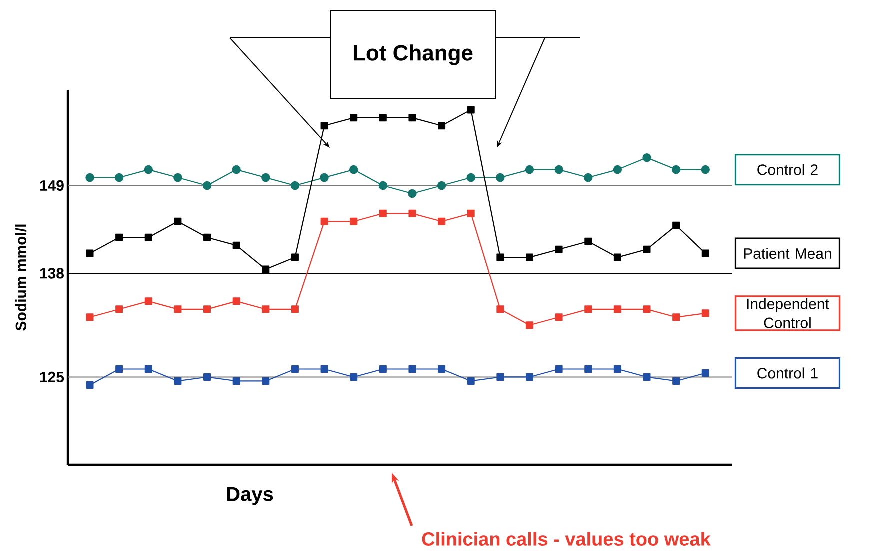 This screenshot has height=551, width=874. Describe the element at coordinates (788, 170) in the screenshot. I see `text: Control 2` at that location.